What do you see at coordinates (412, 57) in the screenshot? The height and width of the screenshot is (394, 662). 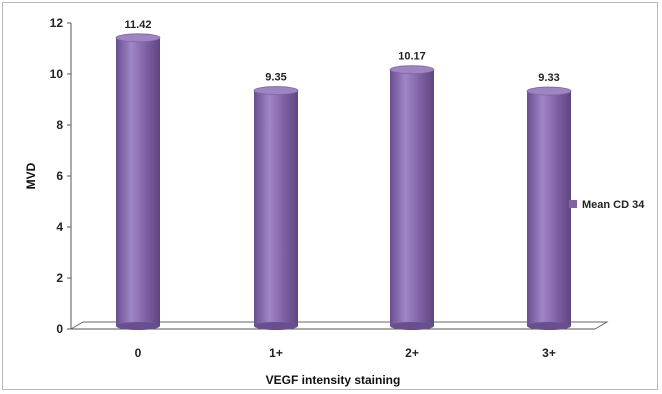 I see `data-label: 10.17` at bounding box center [412, 57].